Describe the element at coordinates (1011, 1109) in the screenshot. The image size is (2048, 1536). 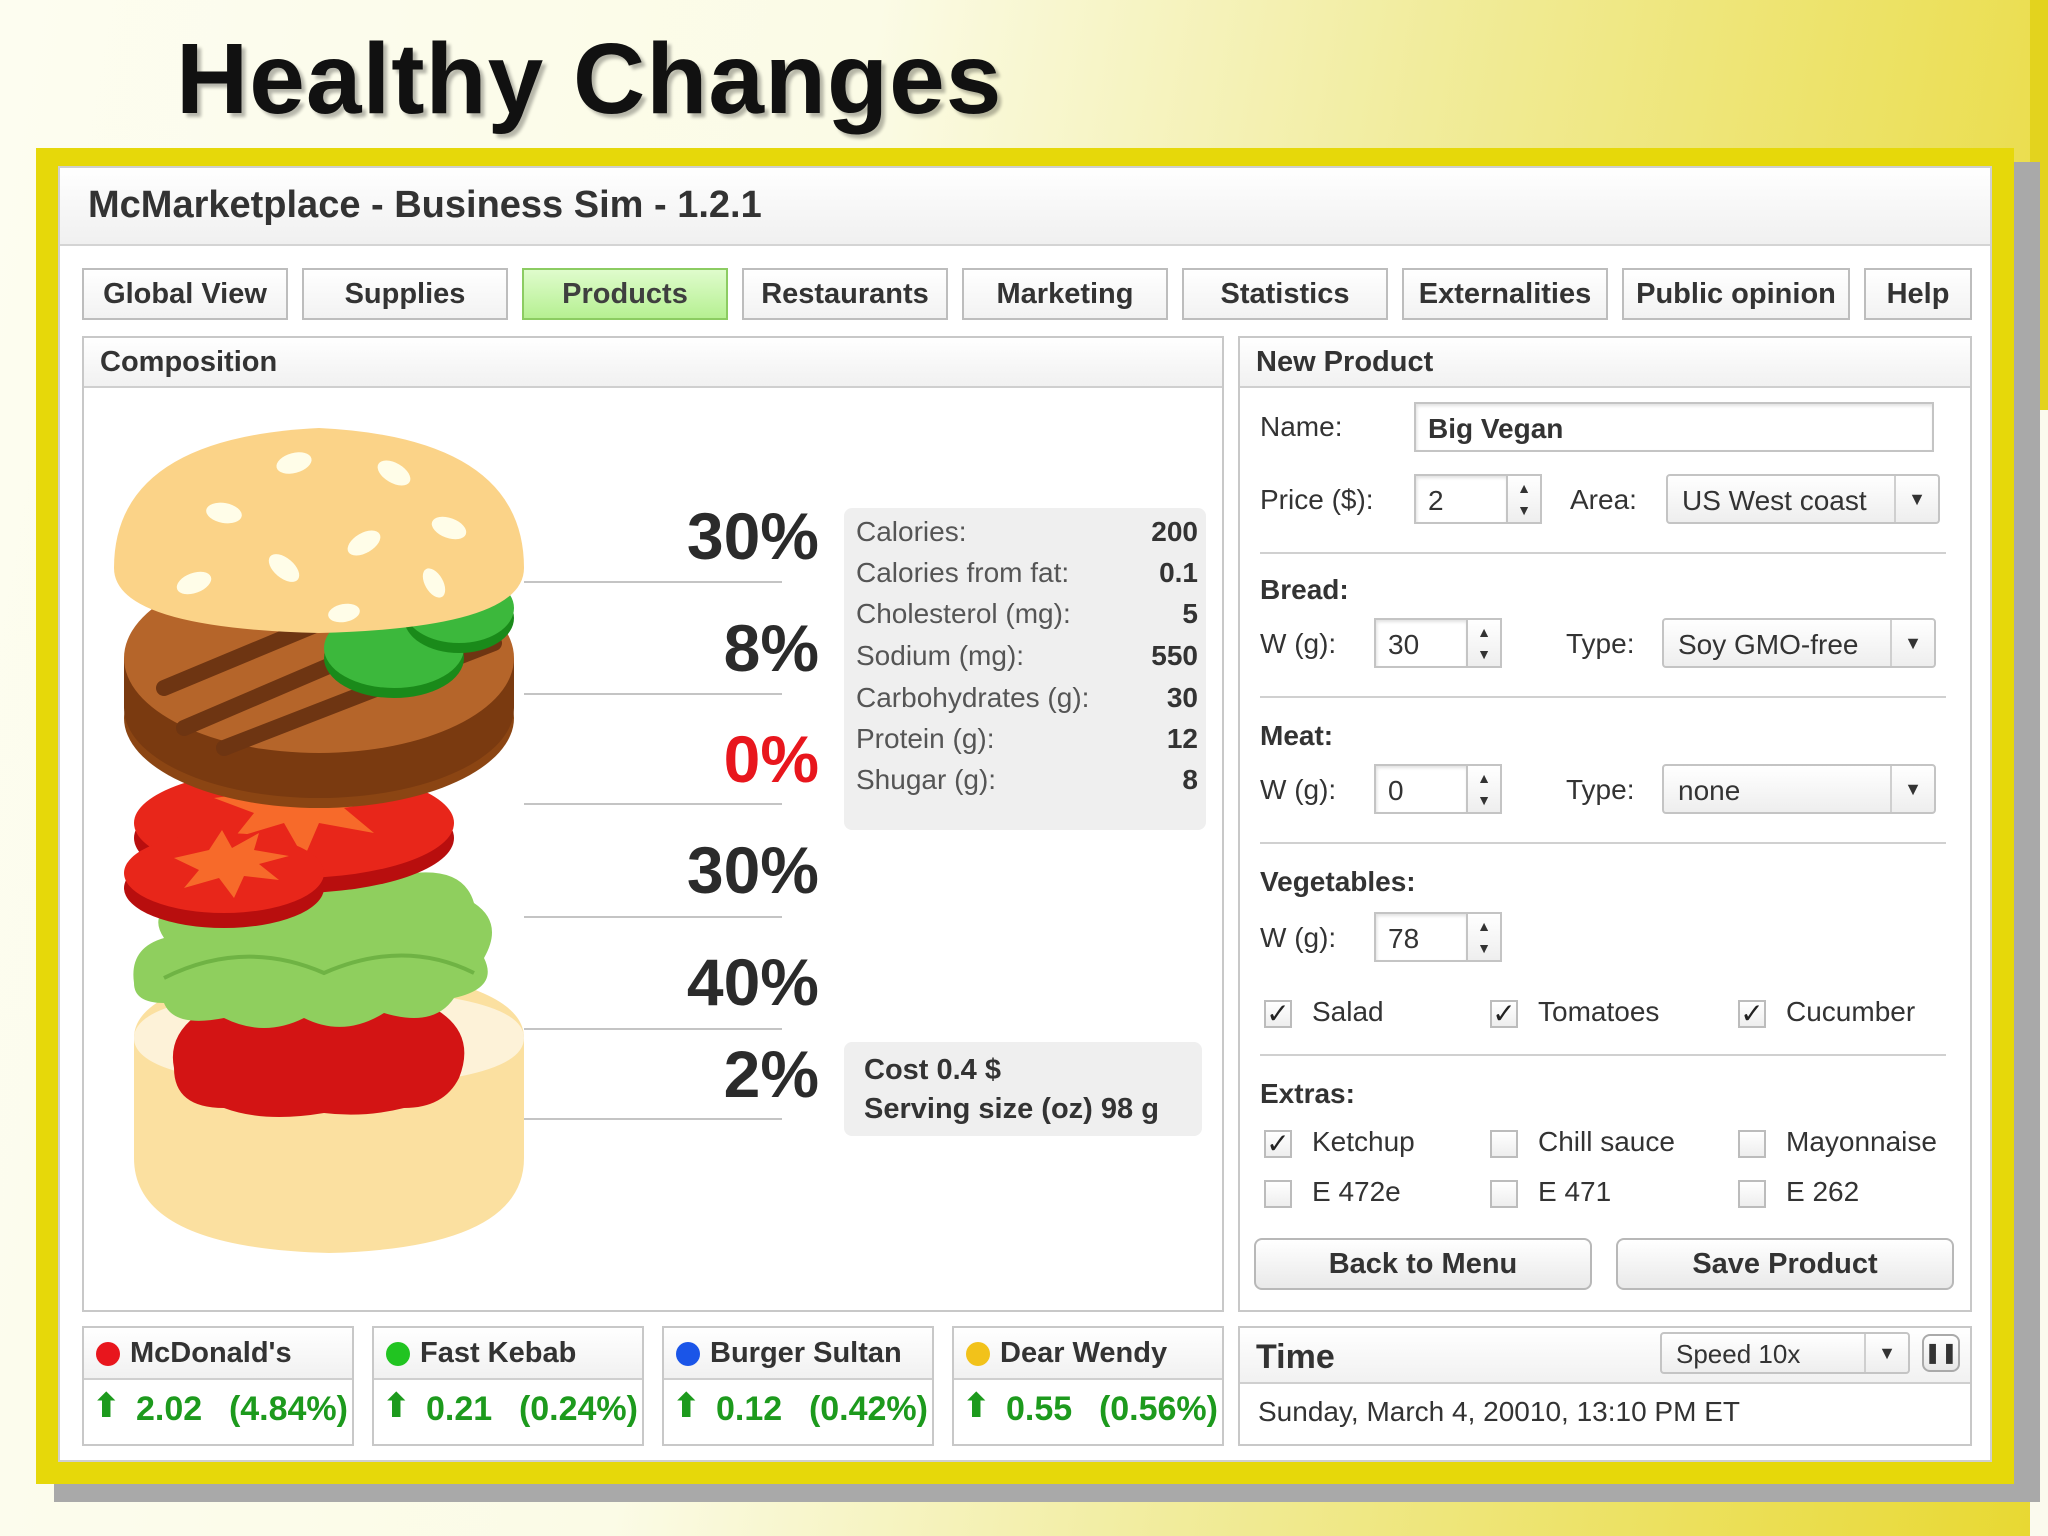
I see `serving-text: Serving size (oz) 98 g` at that location.